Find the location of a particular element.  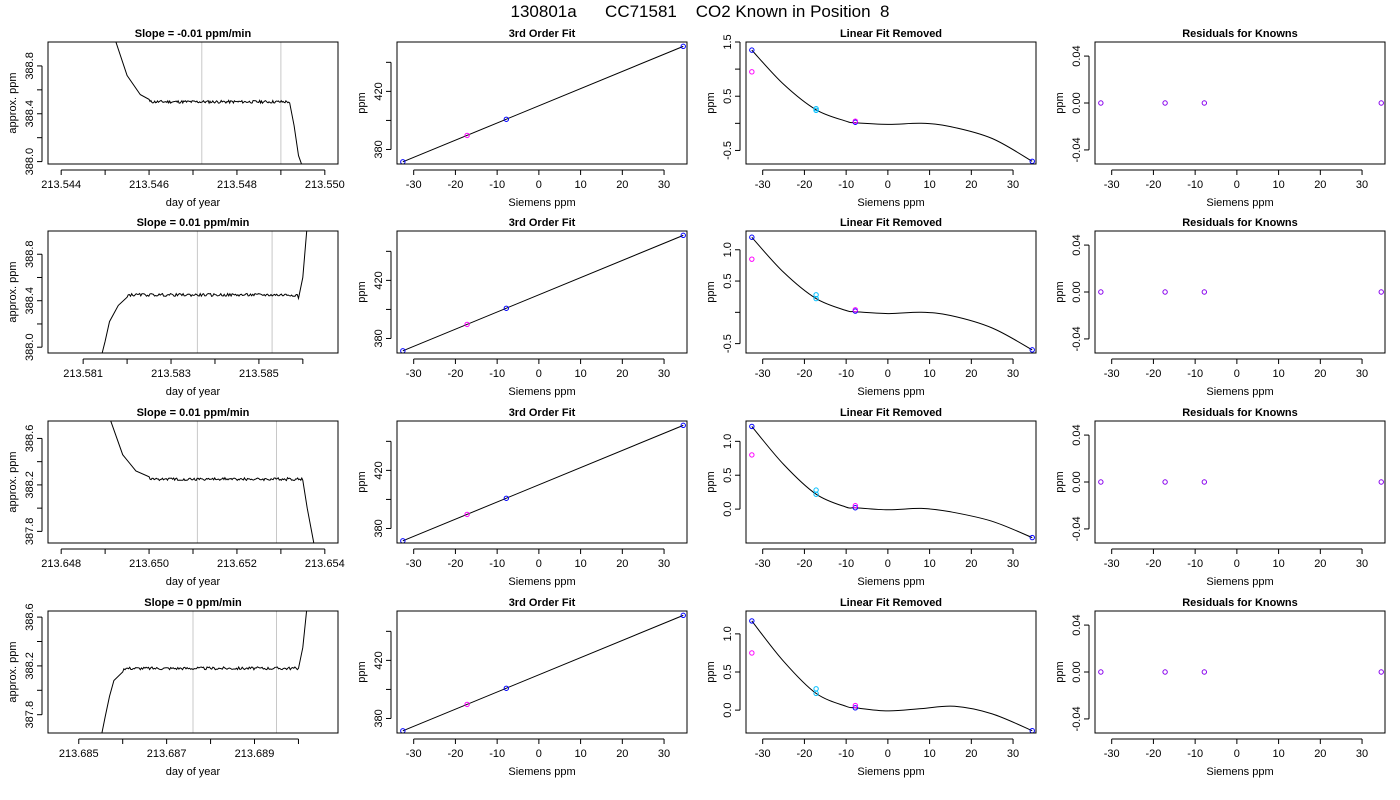

y-axis-label: approx. ppm is located at coordinates (13, 102).